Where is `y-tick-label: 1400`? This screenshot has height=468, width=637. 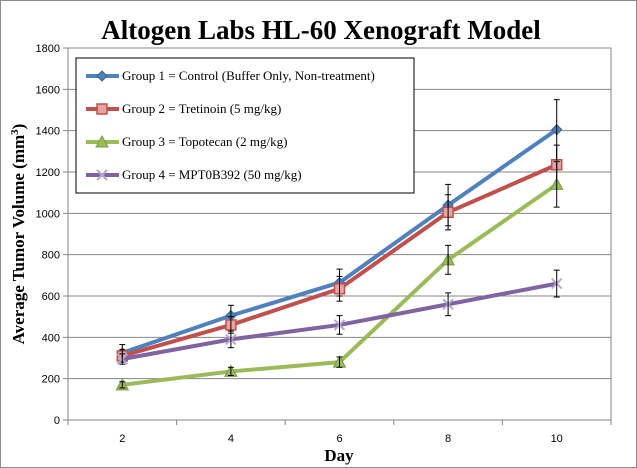 y-tick-label: 1400 is located at coordinates (48, 132).